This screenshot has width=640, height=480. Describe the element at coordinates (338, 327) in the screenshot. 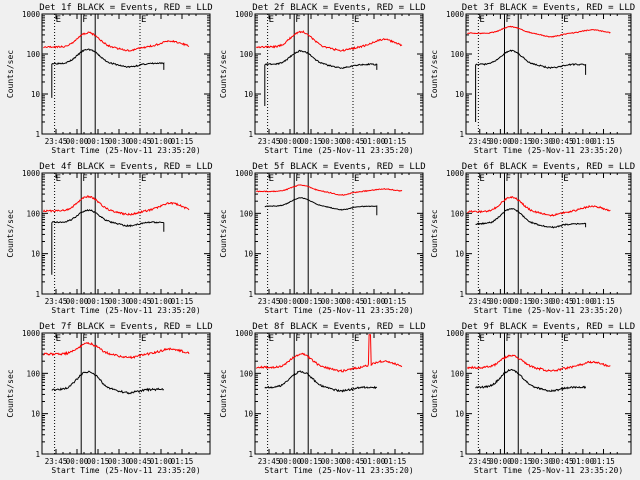

I see `panel-title: Det 8f BLACK = Events, RED = LLD` at that location.